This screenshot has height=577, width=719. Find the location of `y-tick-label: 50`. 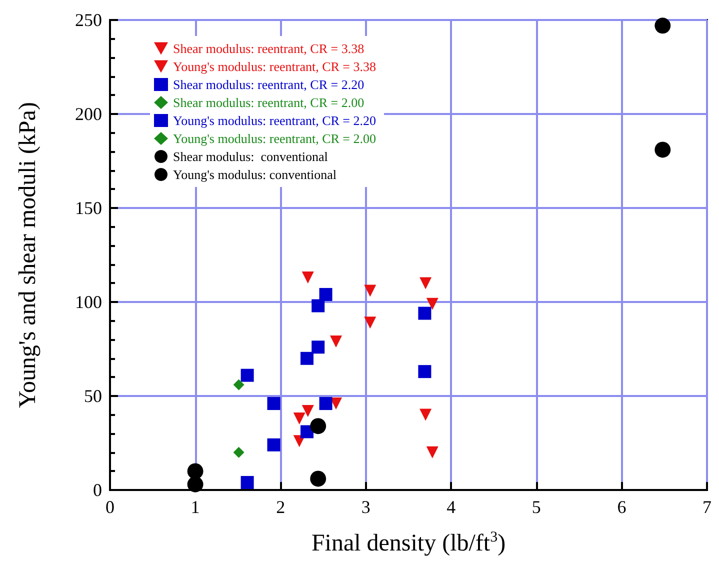

y-tick-label: 50 is located at coordinates (93, 396).